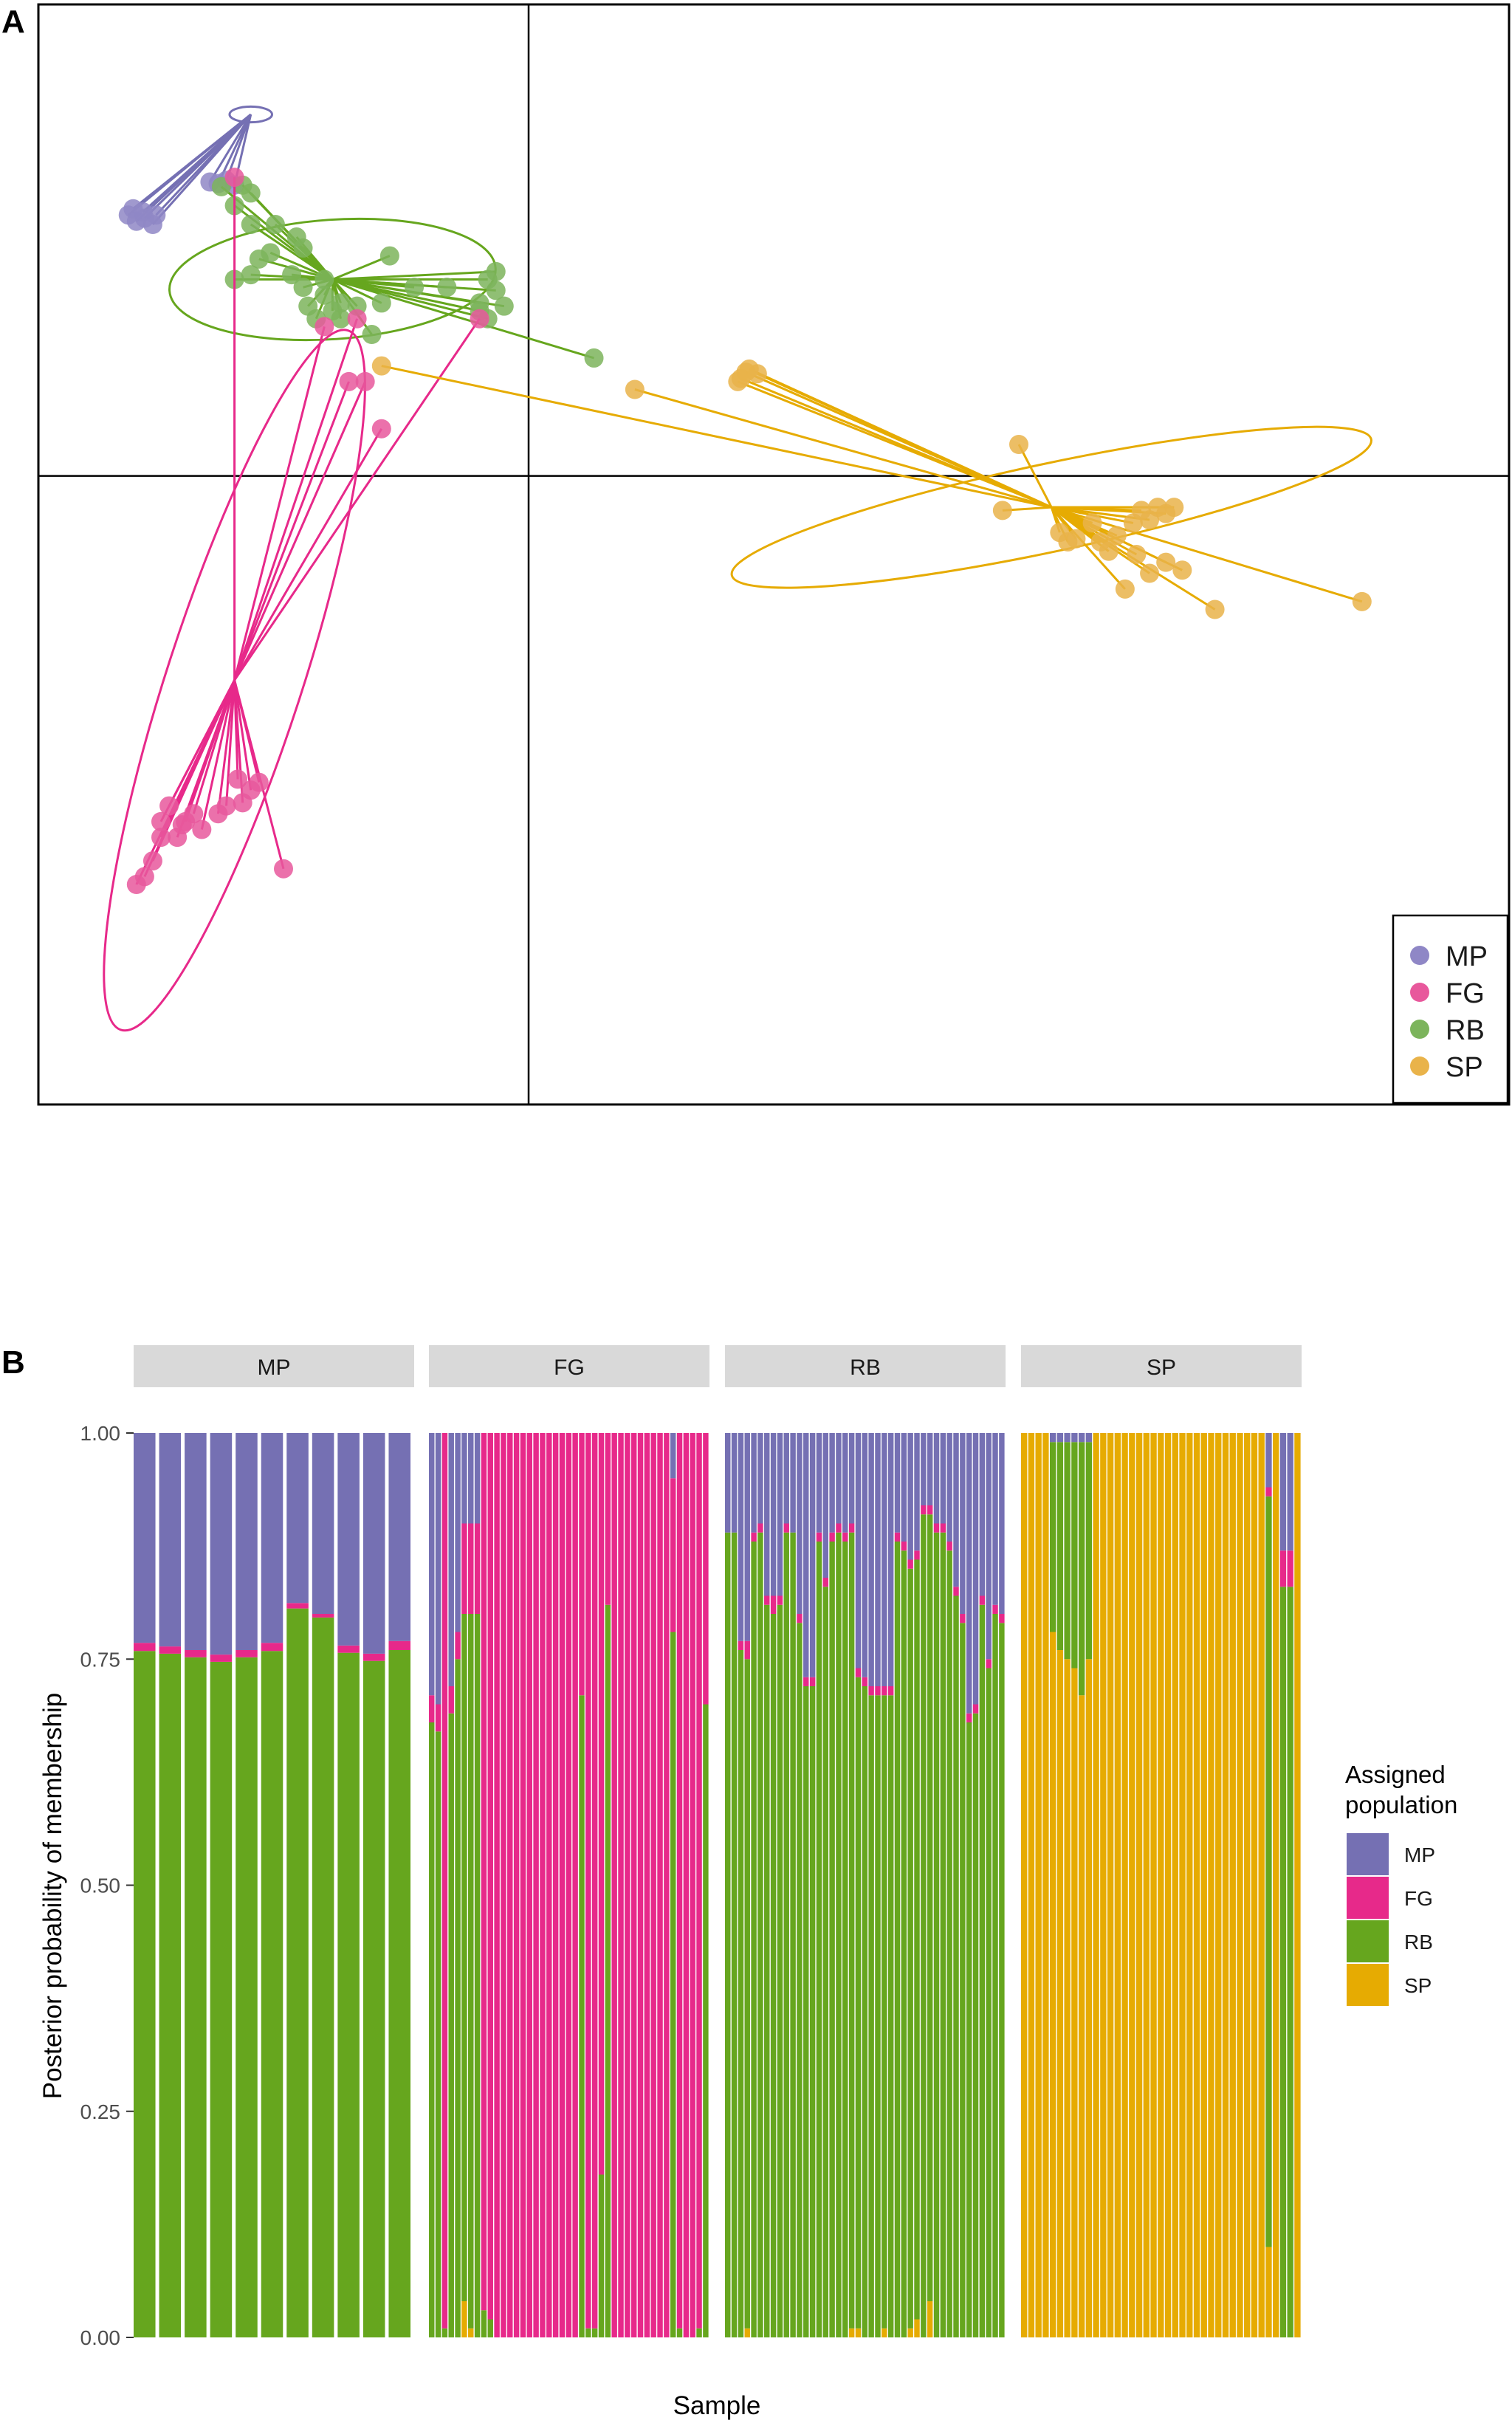 The height and width of the screenshot is (2426, 1512). Describe the element at coordinates (621, 1885) in the screenshot. I see `bar-fg-29-fg` at that location.